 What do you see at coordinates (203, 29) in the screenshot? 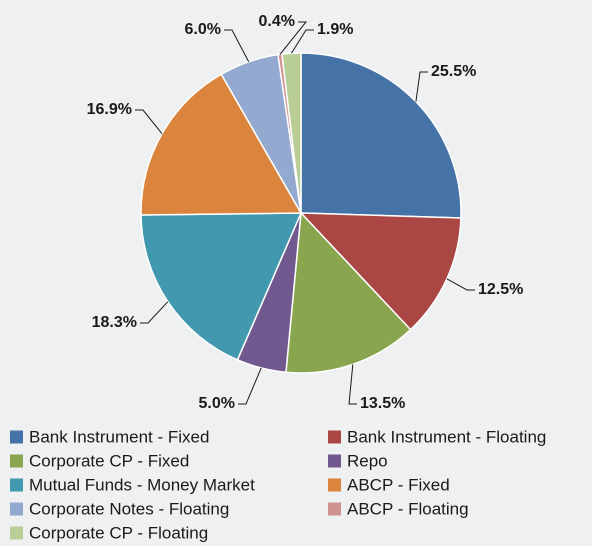
I see `data-label: 6.0%` at bounding box center [203, 29].